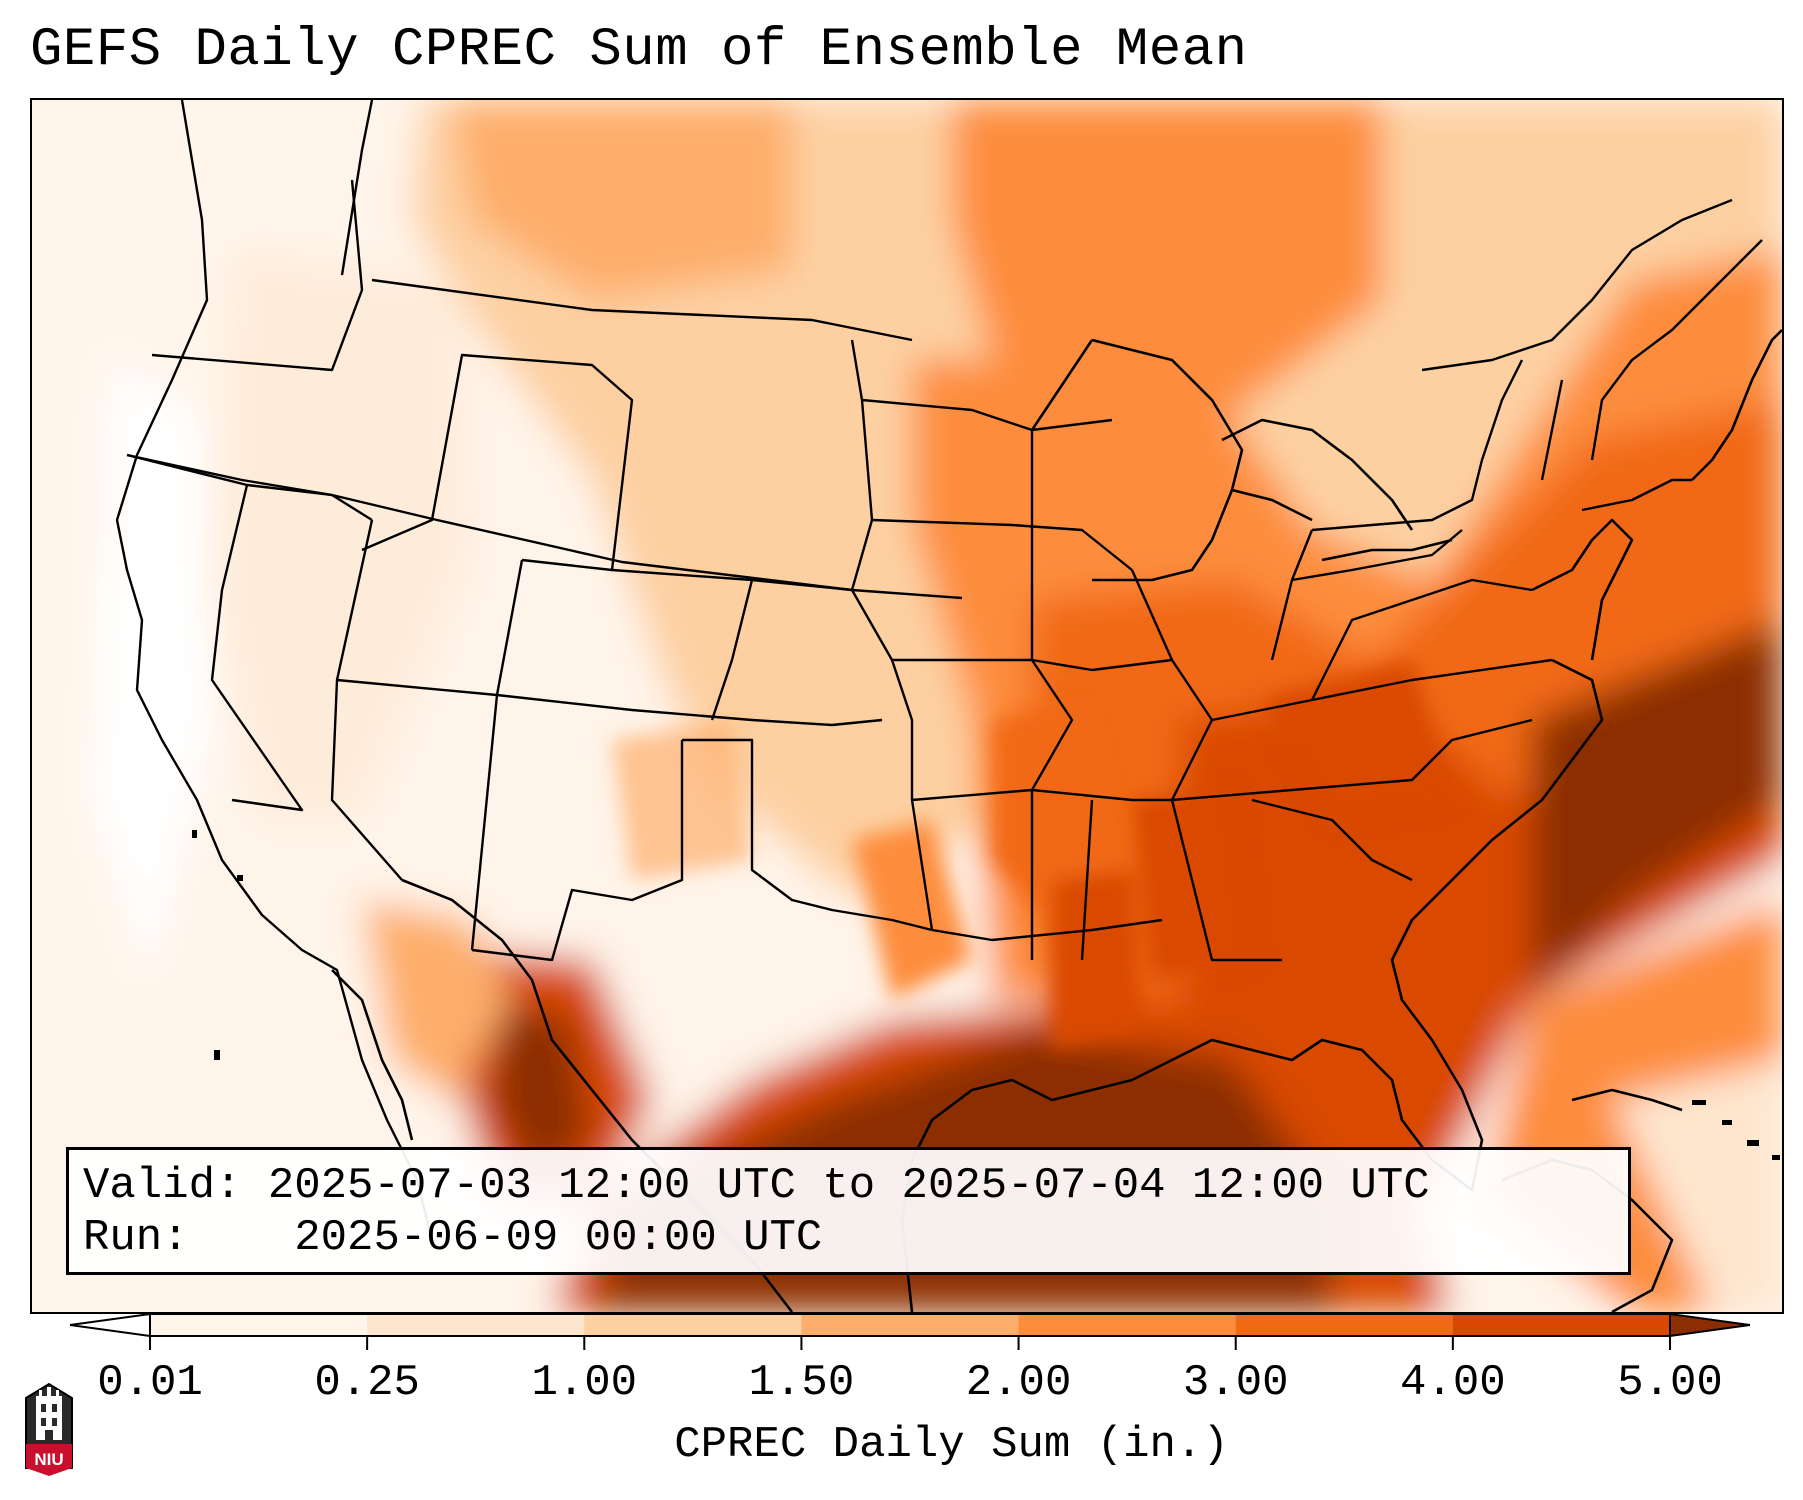  What do you see at coordinates (110, 1325) in the screenshot?
I see `colorbar-min-extend` at bounding box center [110, 1325].